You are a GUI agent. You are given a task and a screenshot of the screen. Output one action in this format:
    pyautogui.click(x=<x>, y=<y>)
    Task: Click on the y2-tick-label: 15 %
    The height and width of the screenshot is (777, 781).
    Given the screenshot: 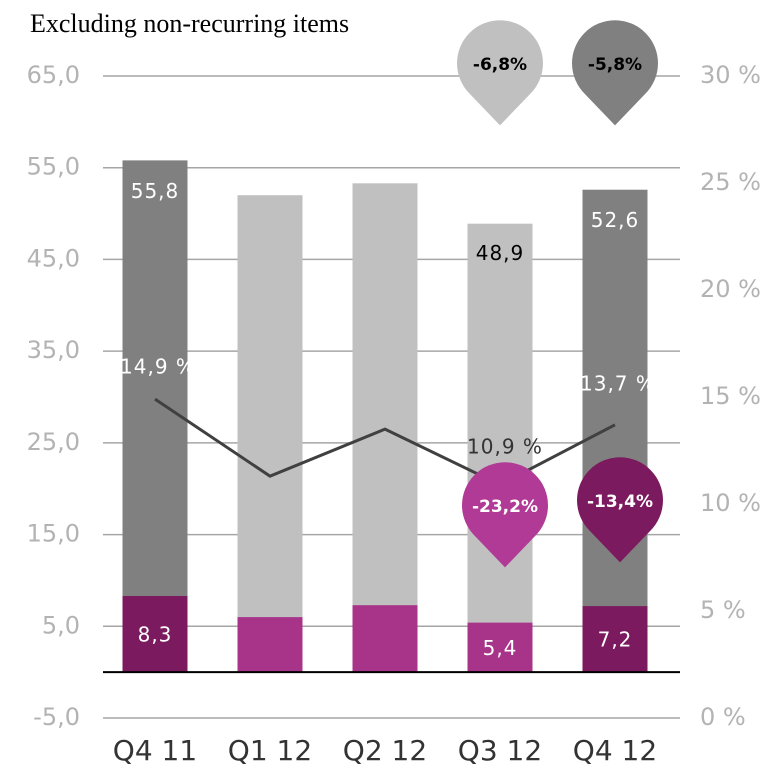 What is the action you would take?
    pyautogui.click(x=730, y=396)
    